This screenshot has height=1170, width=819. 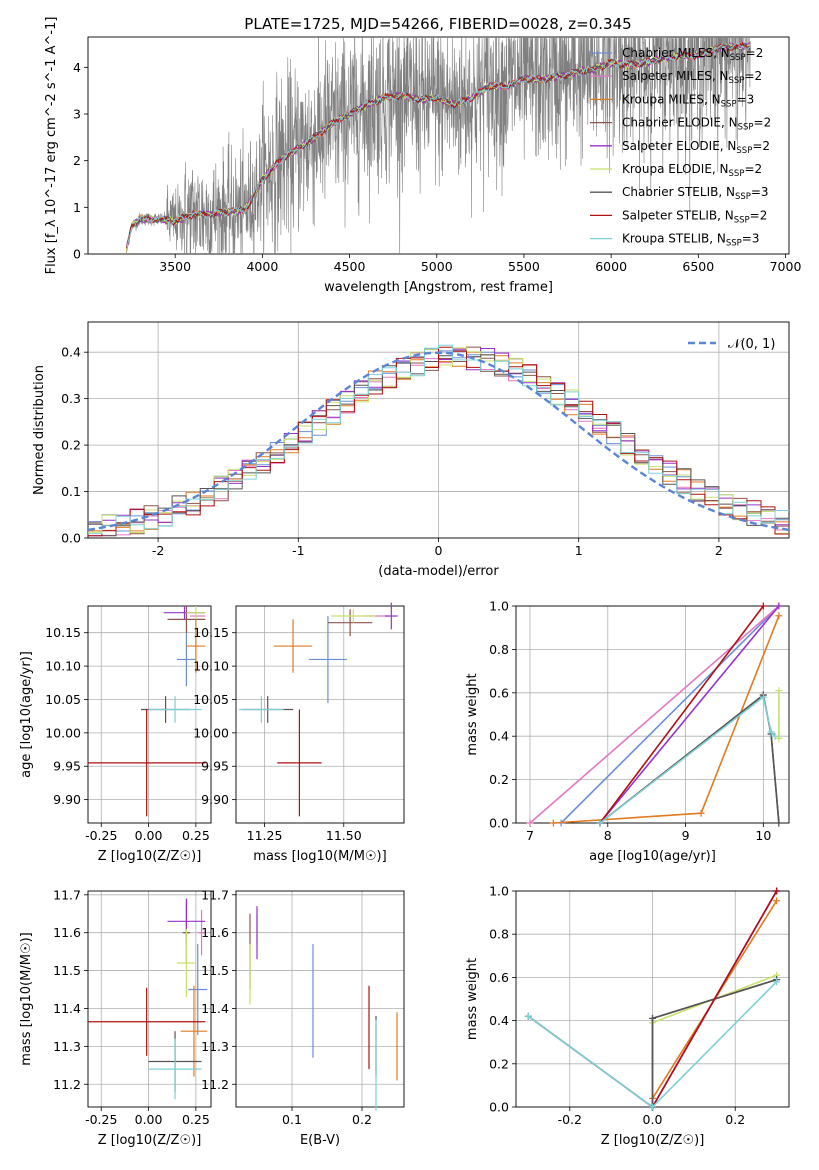 I want to click on y-tick-label: 4, so click(x=77, y=67).